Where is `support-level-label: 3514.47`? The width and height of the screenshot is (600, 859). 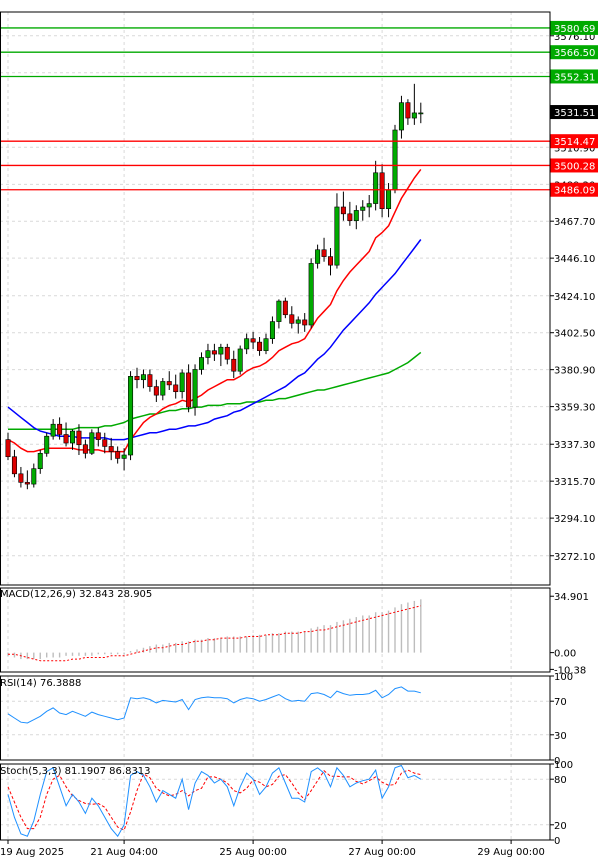
support-level-label: 3514.47 is located at coordinates (574, 142).